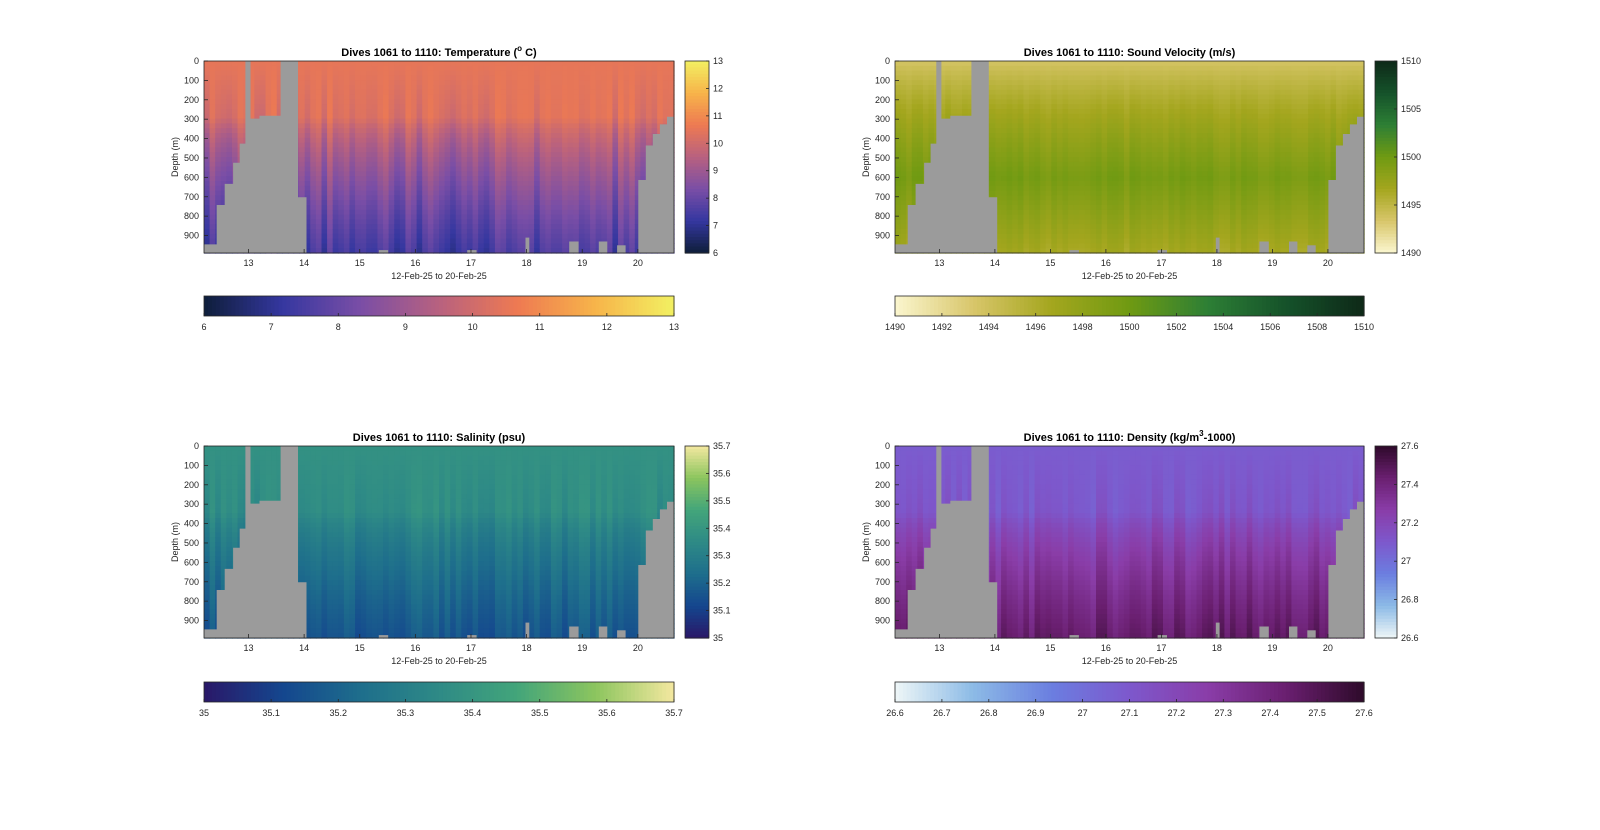 The height and width of the screenshot is (830, 1600). I want to click on y-tick-label: 100, so click(191, 80).